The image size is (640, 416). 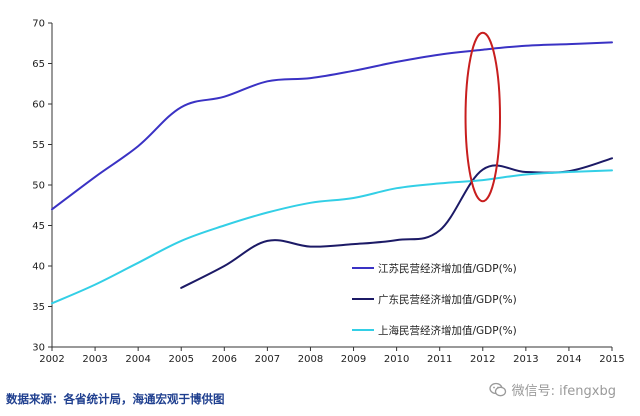 What do you see at coordinates (447, 268) in the screenshot?
I see `legend-label-jiangsu: 江苏民营经济增加值/GDP(%)` at bounding box center [447, 268].